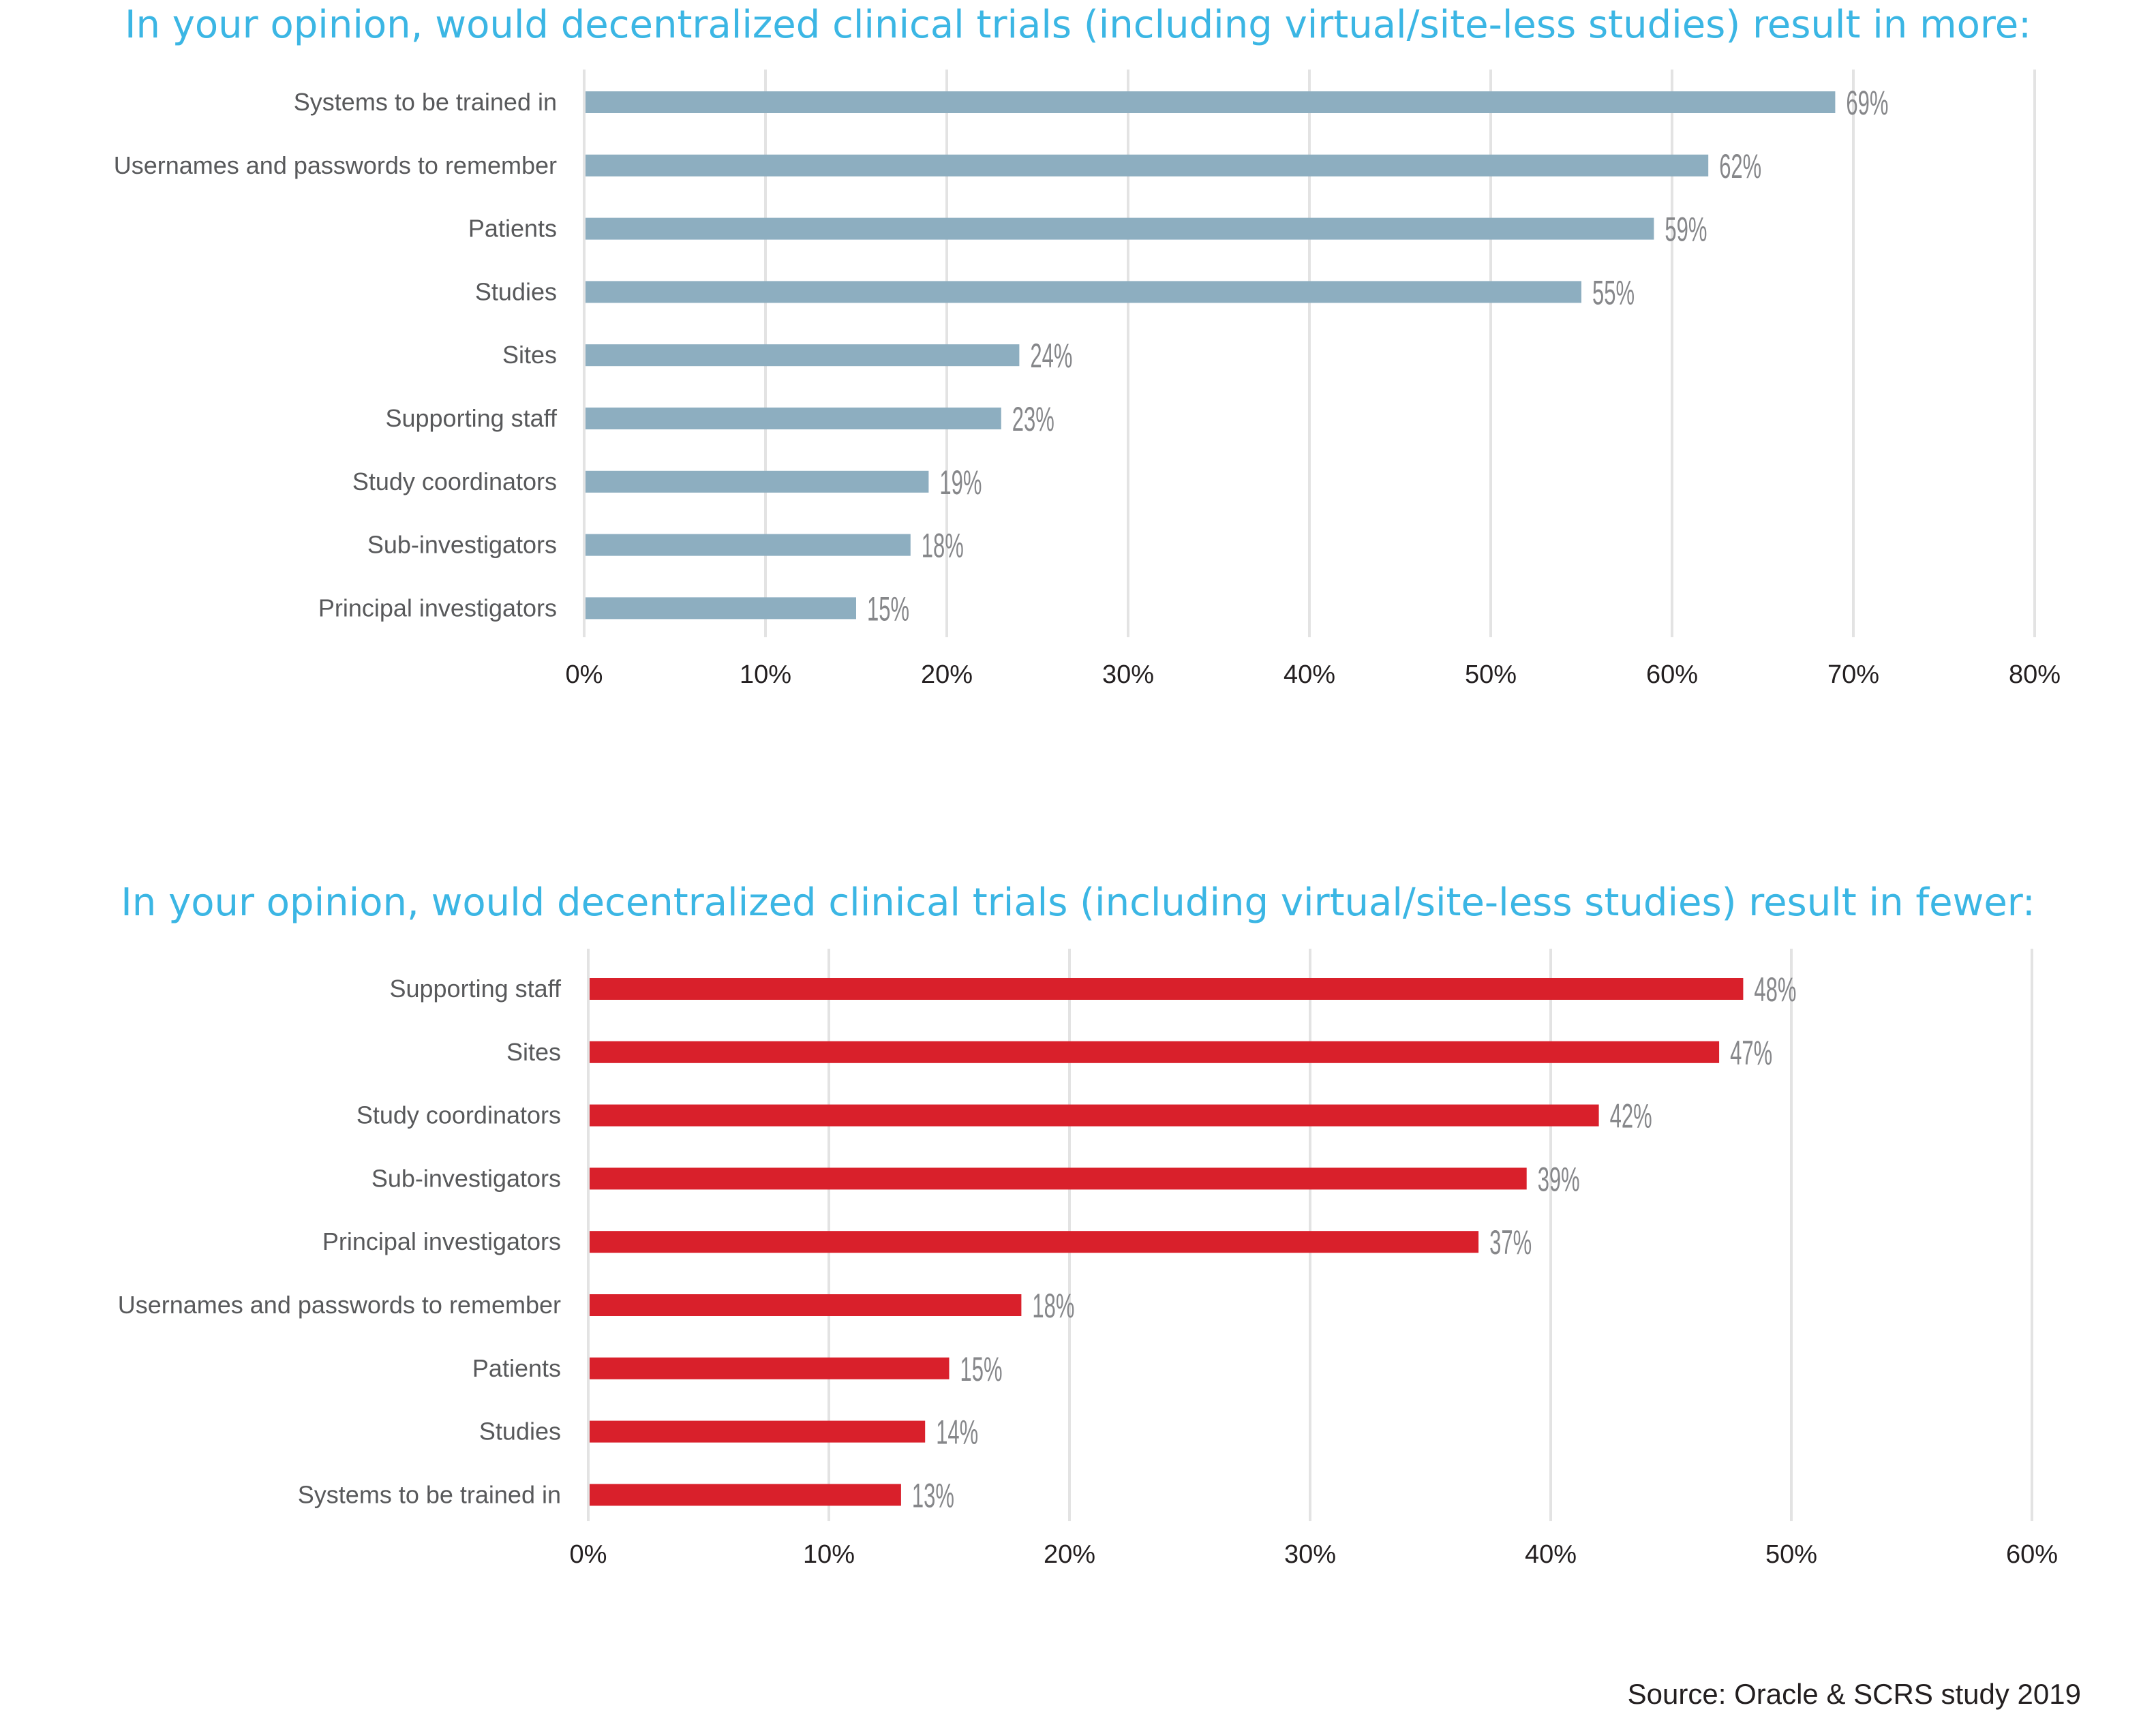  What do you see at coordinates (1510, 1242) in the screenshot?
I see `value-label: 37%` at bounding box center [1510, 1242].